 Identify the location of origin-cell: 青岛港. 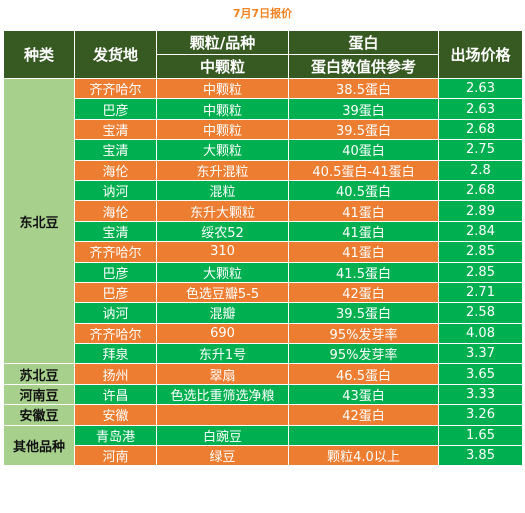
(115, 435).